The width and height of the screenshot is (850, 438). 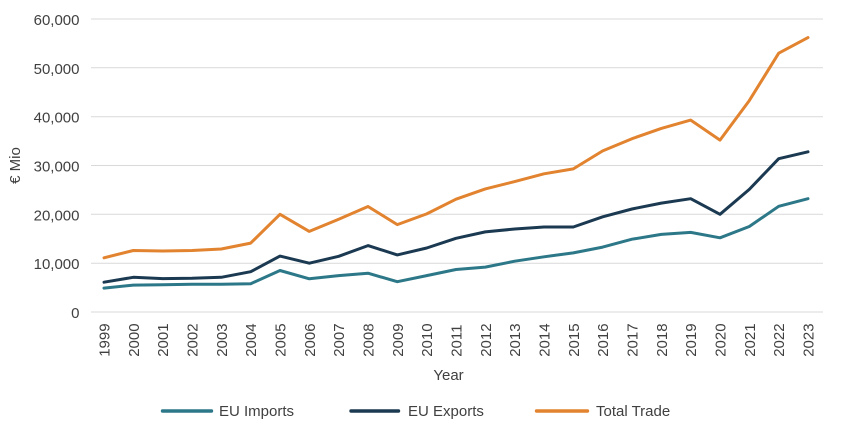 What do you see at coordinates (134, 339) in the screenshot?
I see `svg-text: 2000` at bounding box center [134, 339].